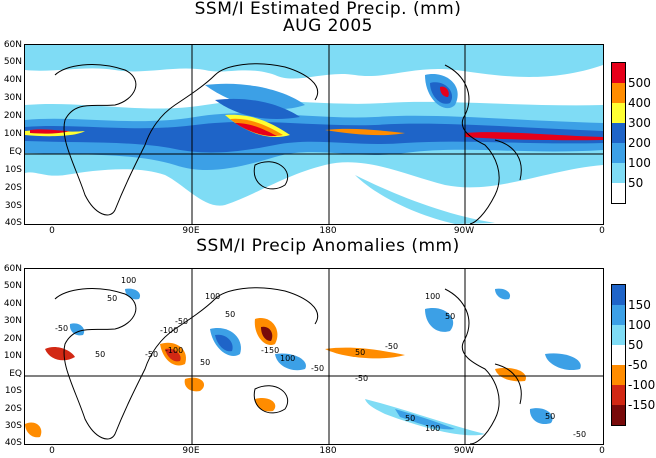 The height and width of the screenshot is (458, 656). I want to click on bottom-lon-label: 90E, so click(191, 451).